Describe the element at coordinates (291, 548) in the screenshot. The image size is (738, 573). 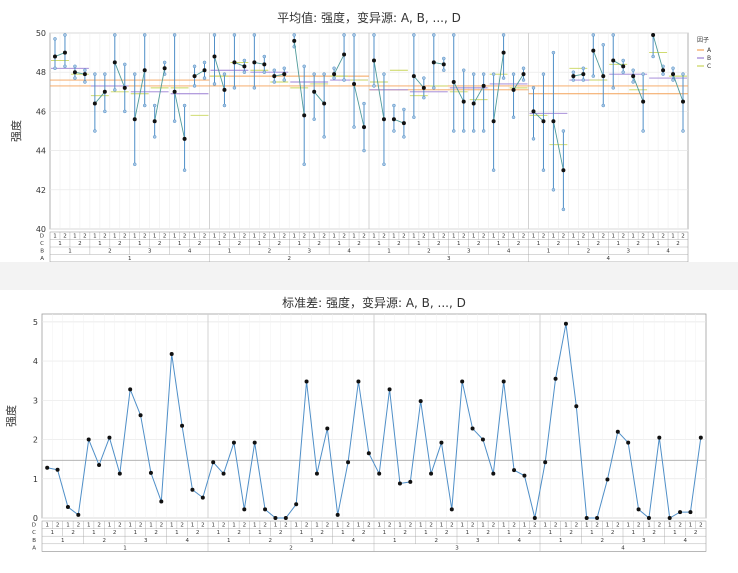
I see `factor-cell-label-a: 2` at that location.